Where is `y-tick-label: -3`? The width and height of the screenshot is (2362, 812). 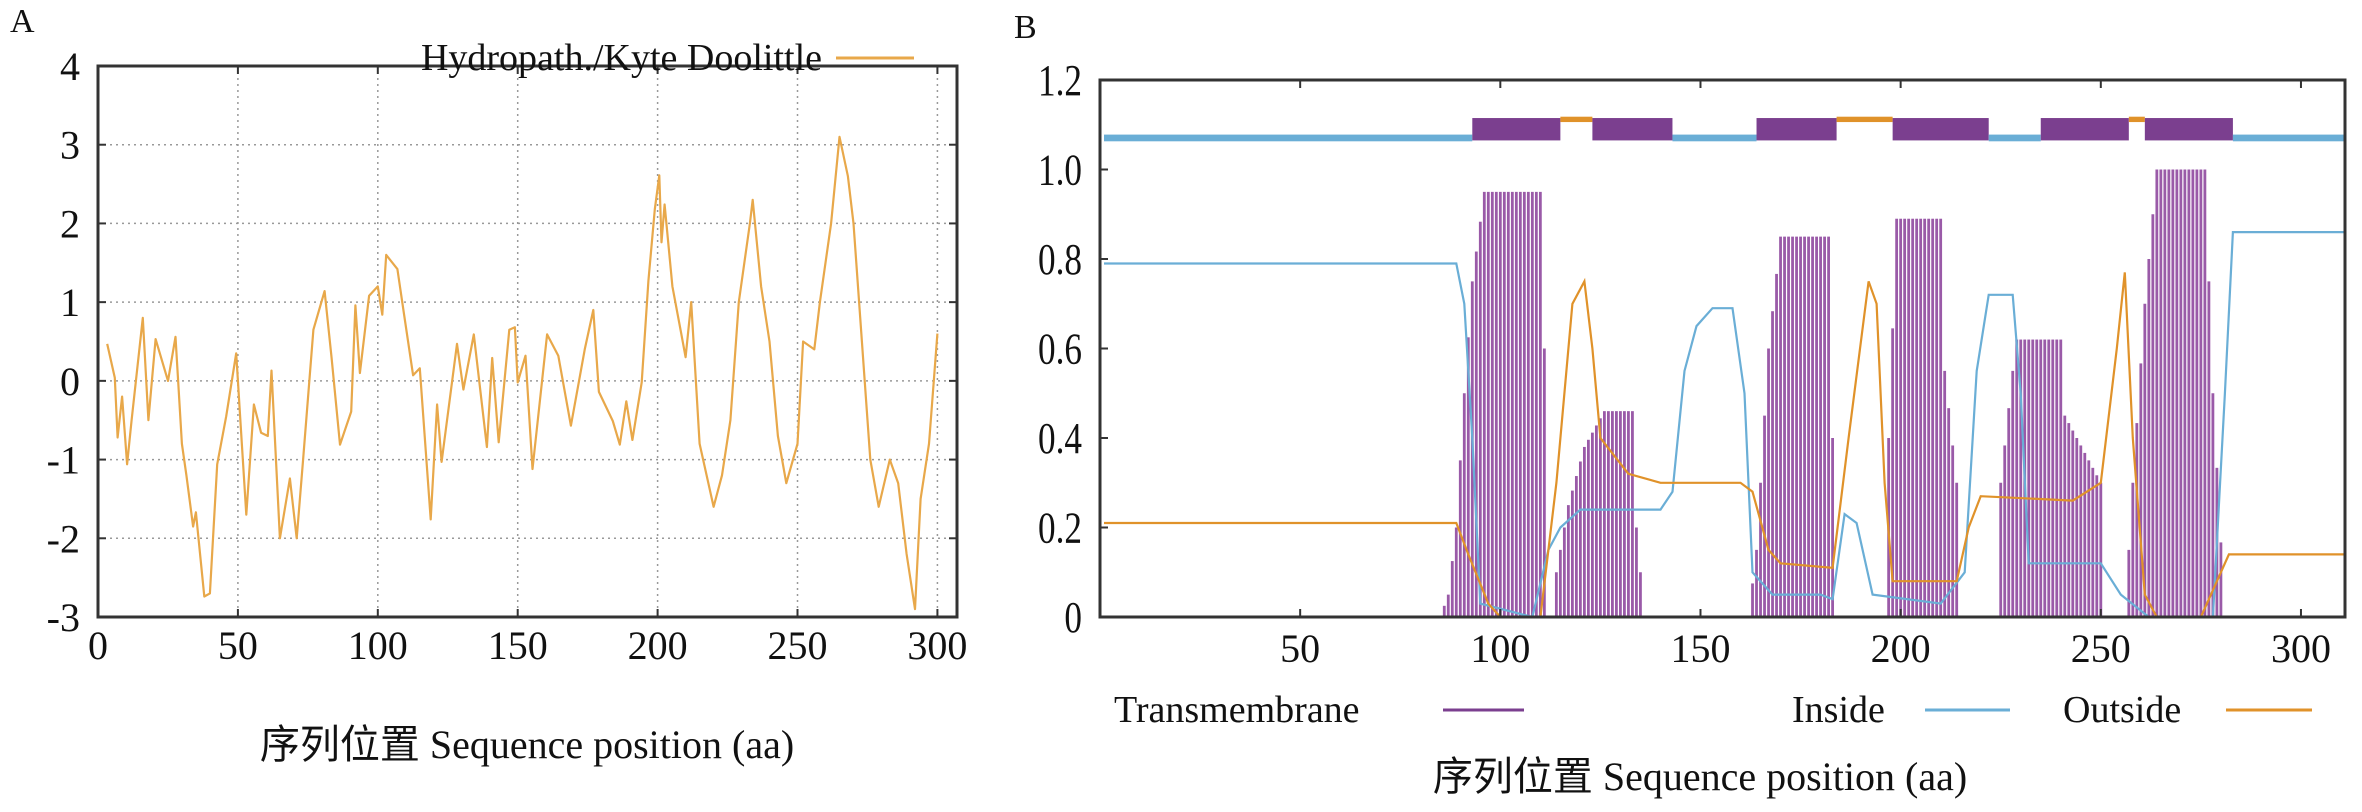 y-tick-label: -3 is located at coordinates (63, 617).